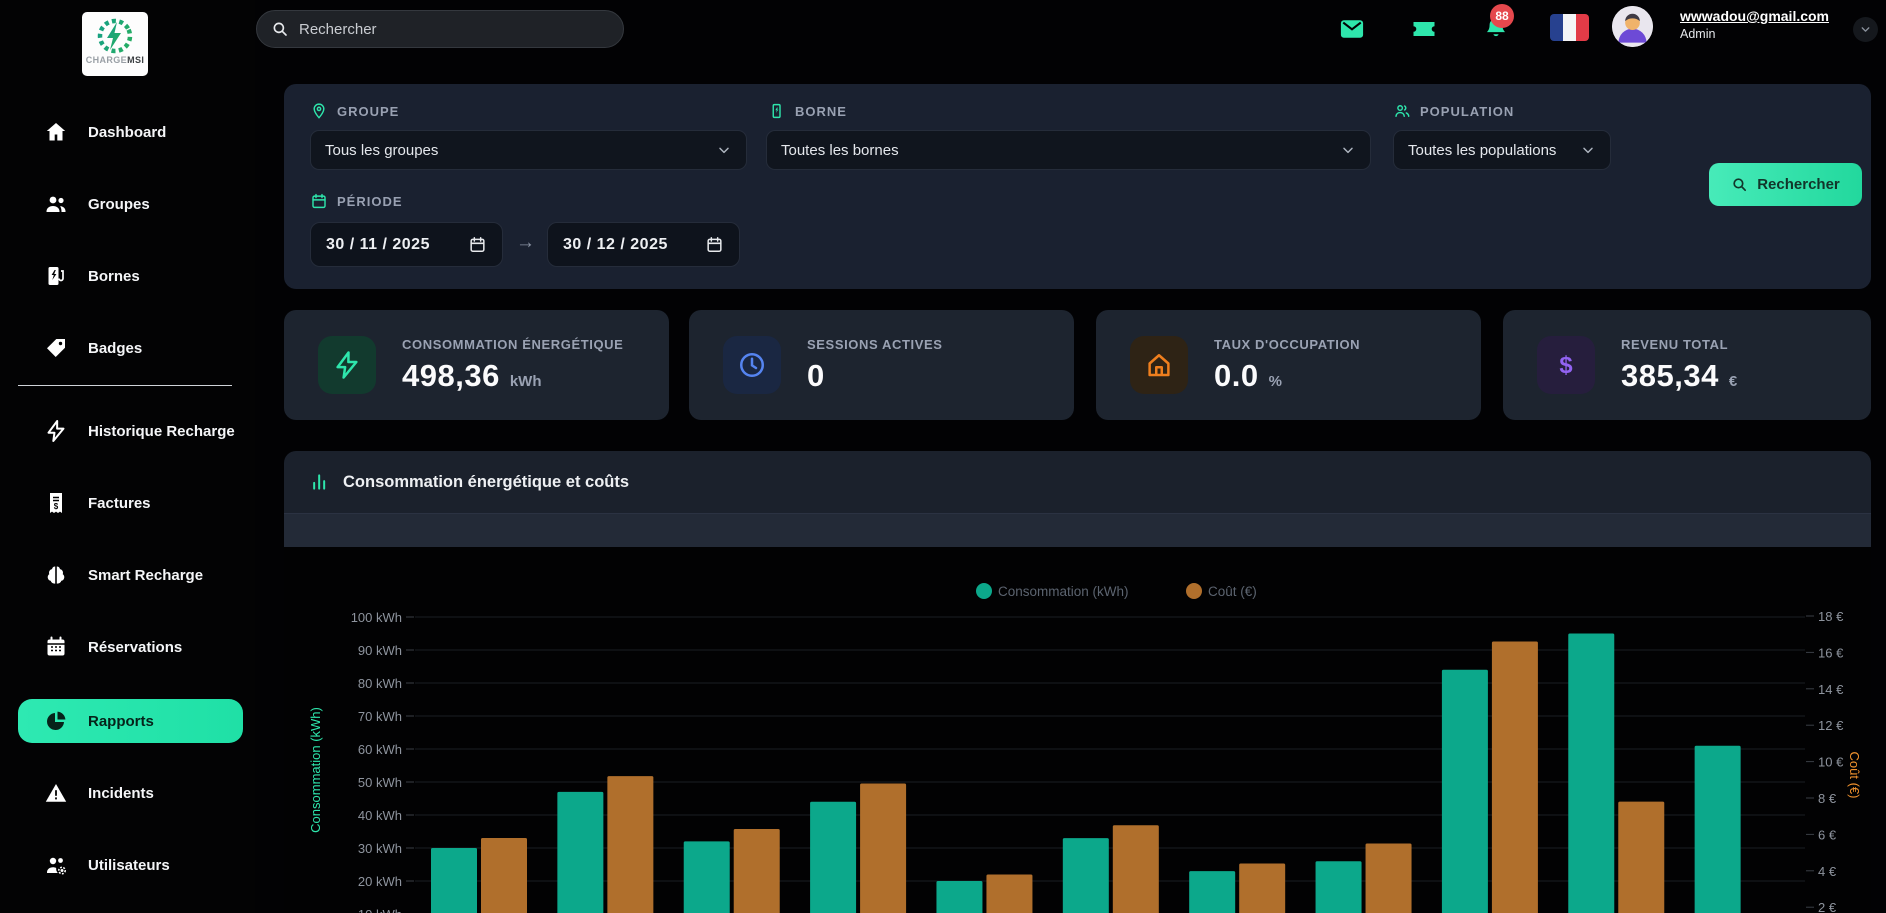 The image size is (1886, 913). Describe the element at coordinates (1063, 591) in the screenshot. I see `legend-label-consommation: Consommation (kWh)` at that location.